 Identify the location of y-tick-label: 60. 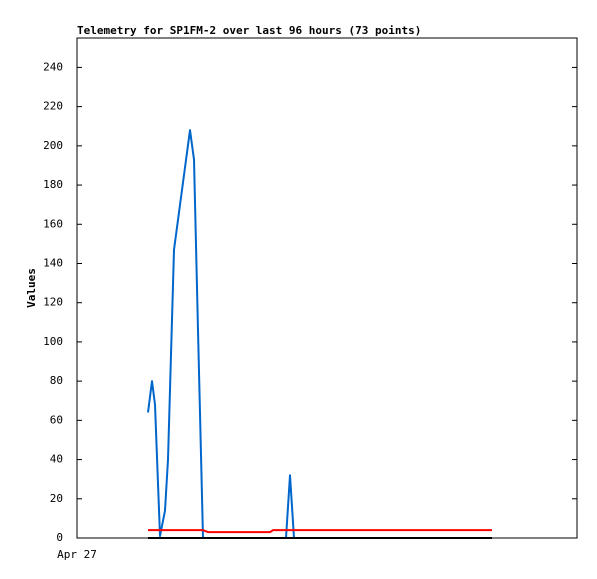
(56, 419).